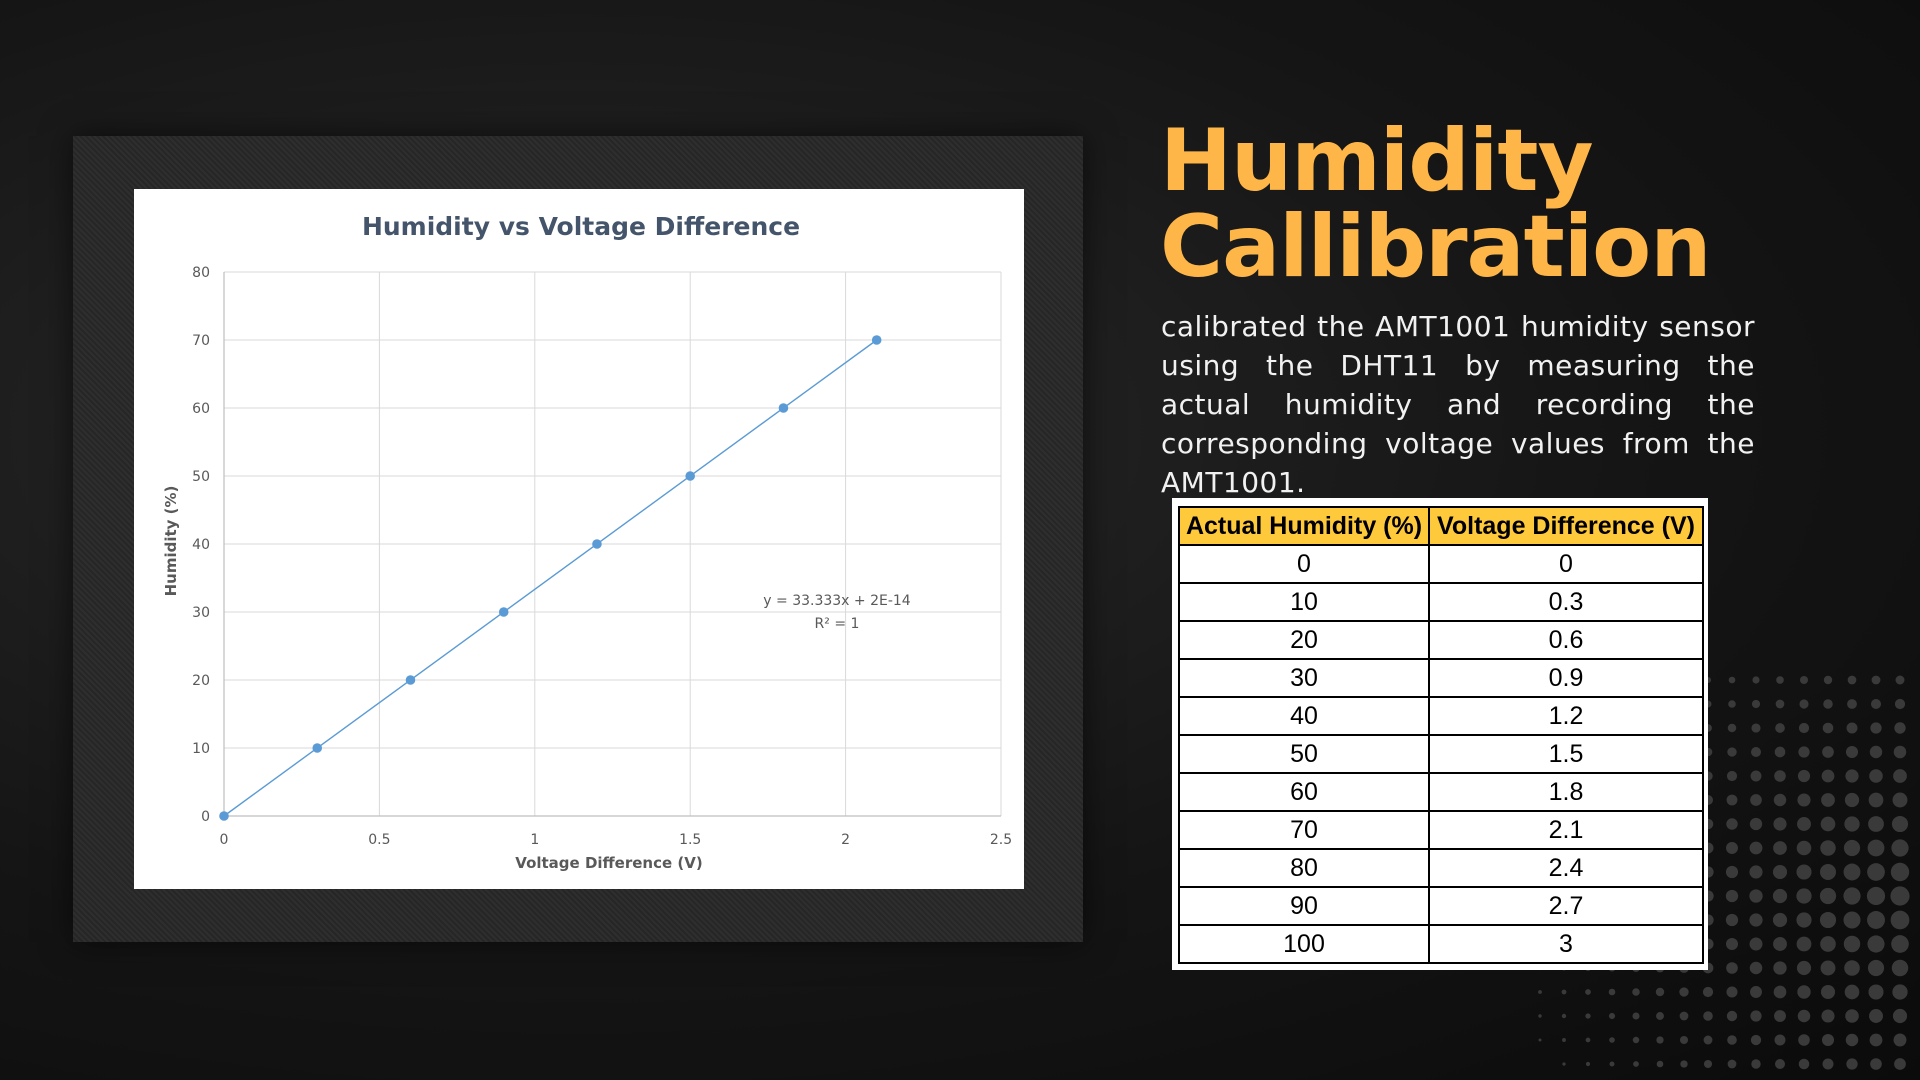 This screenshot has width=1920, height=1080. I want to click on cell-voltage: 1.8, so click(1566, 792).